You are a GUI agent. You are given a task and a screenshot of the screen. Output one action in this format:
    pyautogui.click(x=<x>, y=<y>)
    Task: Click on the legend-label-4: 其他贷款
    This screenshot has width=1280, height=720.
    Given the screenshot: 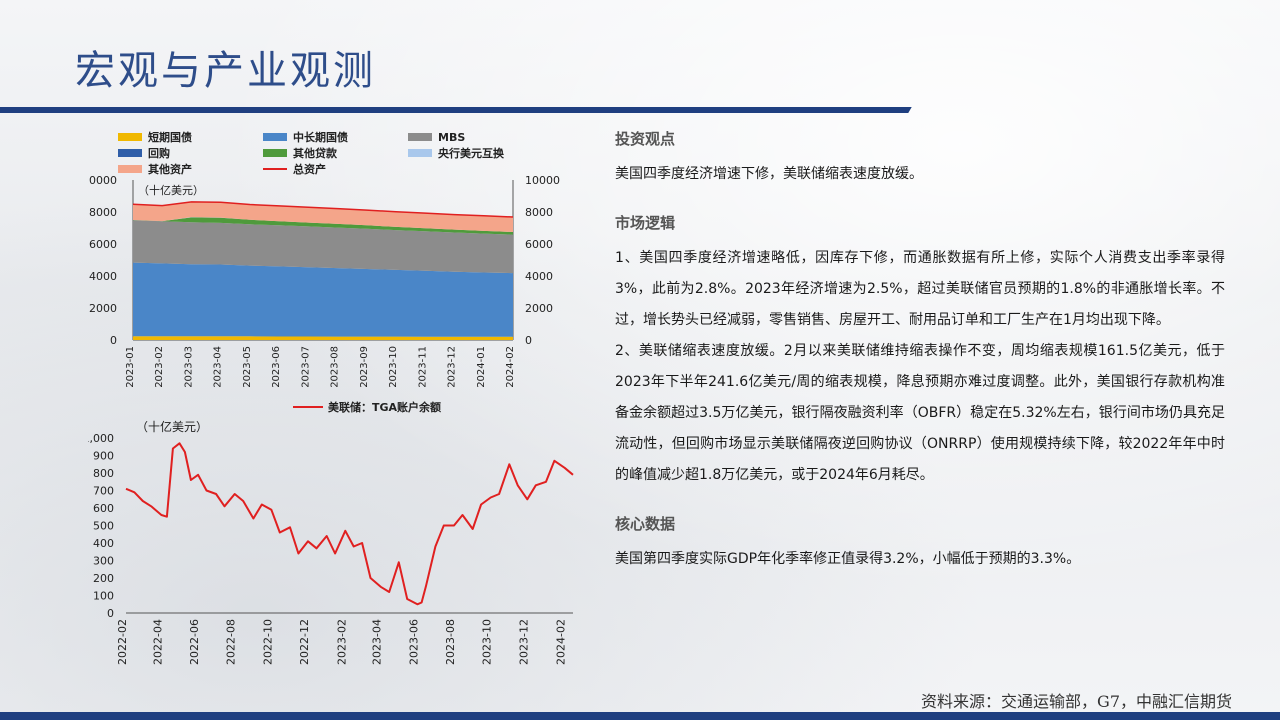 What is the action you would take?
    pyautogui.click(x=315, y=153)
    